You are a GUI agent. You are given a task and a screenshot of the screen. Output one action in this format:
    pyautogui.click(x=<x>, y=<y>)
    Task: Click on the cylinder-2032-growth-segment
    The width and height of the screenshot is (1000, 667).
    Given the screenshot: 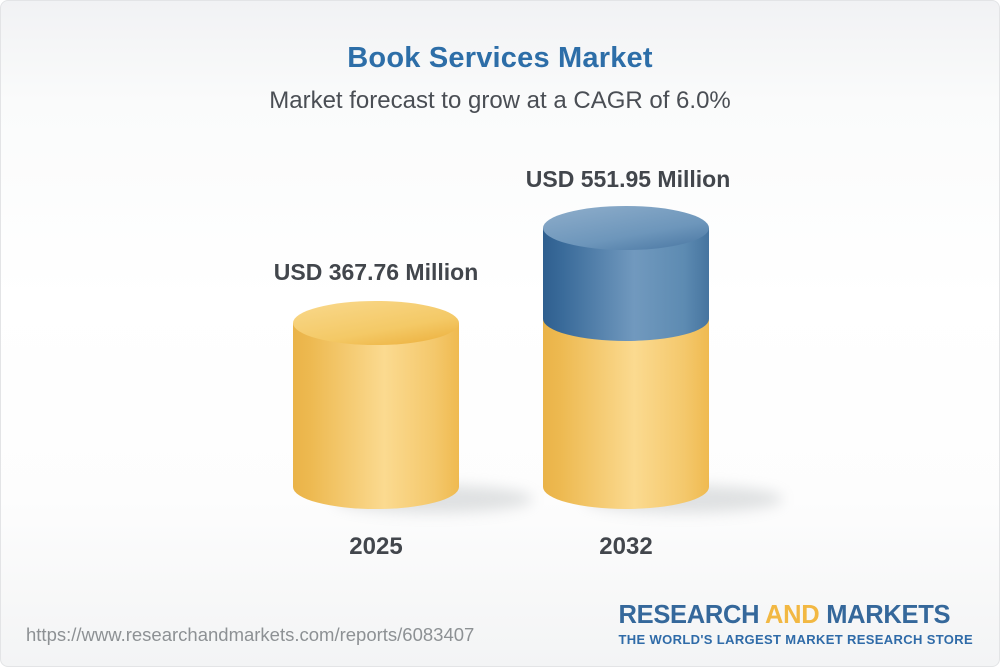 What is the action you would take?
    pyautogui.click(x=626, y=284)
    